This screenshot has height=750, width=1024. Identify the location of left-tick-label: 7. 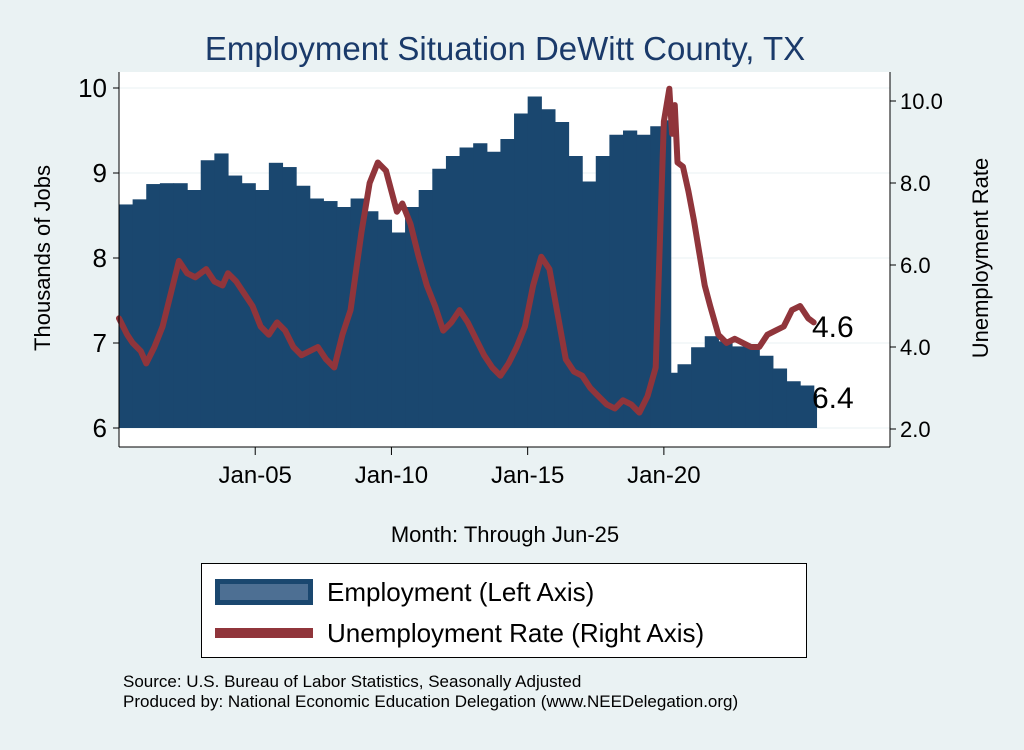
(100, 343).